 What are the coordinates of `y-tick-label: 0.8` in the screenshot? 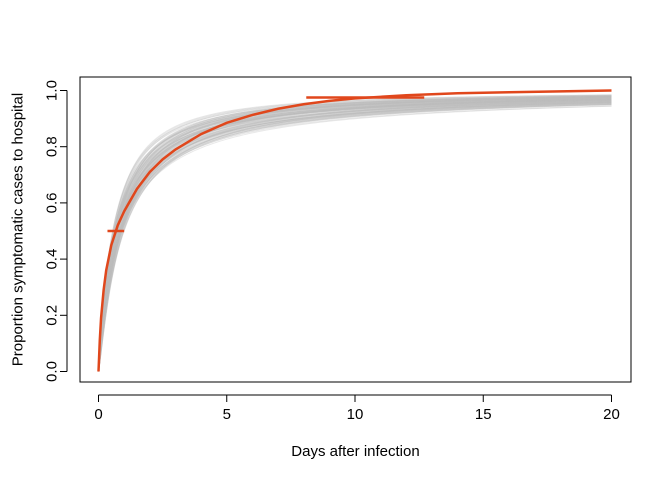 It's located at (52, 146).